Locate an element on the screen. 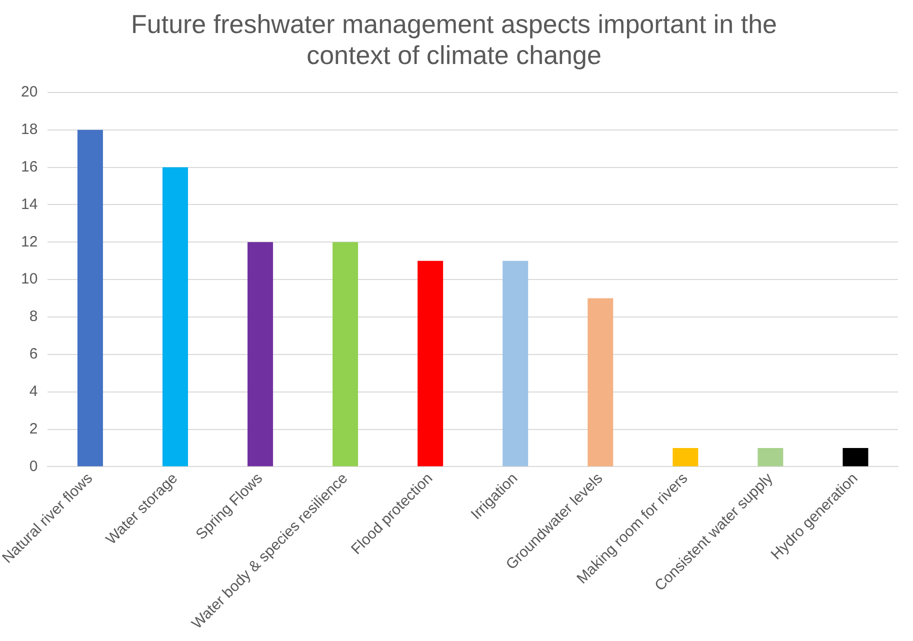 Image resolution: width=913 pixels, height=641 pixels. y-tick-label: 2 is located at coordinates (33, 429).